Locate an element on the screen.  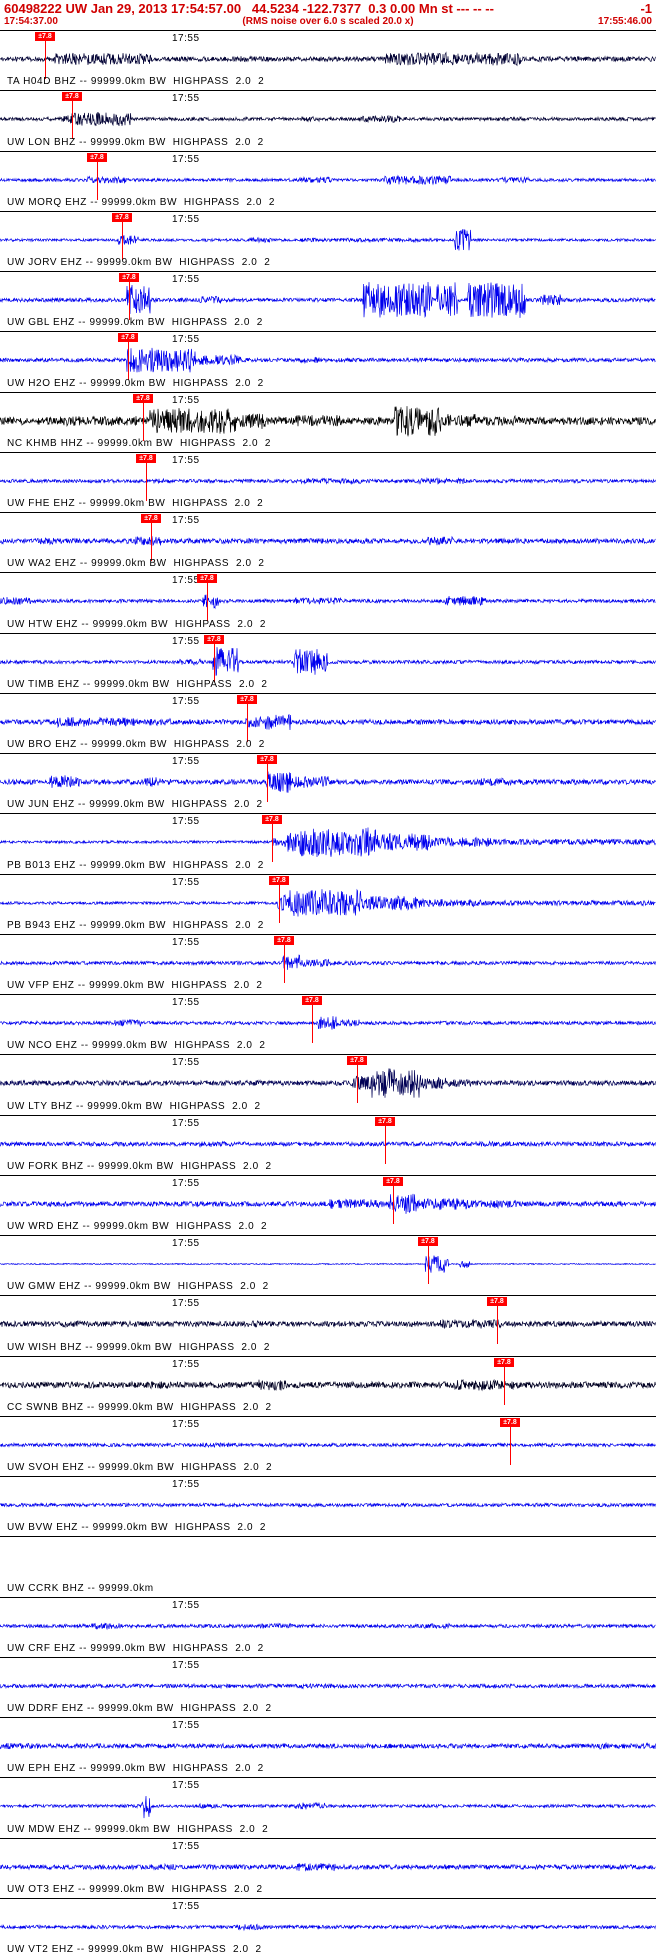
waveform-trace-timb is located at coordinates (328, 663).